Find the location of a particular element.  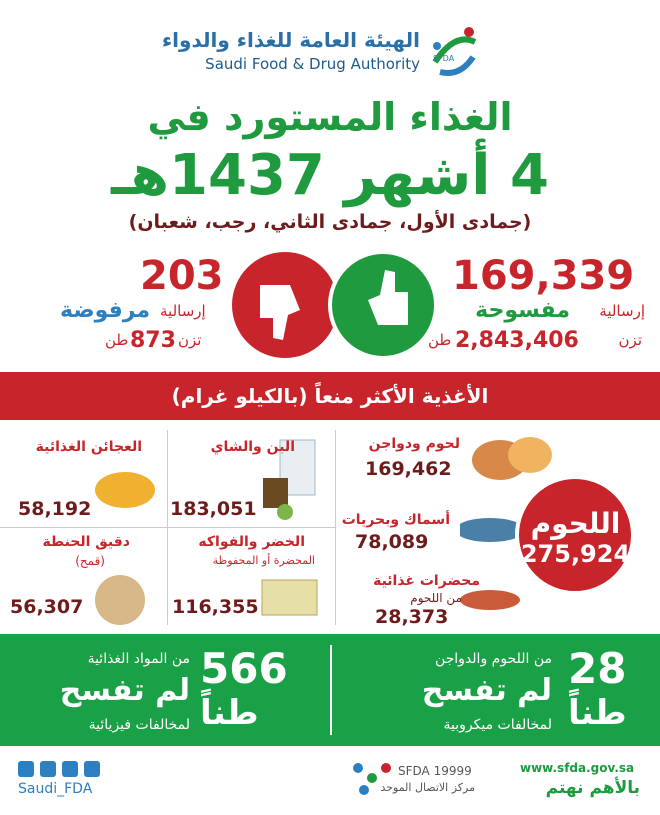

physical-reason: لمخالفات فيزيائية is located at coordinates (139, 725).